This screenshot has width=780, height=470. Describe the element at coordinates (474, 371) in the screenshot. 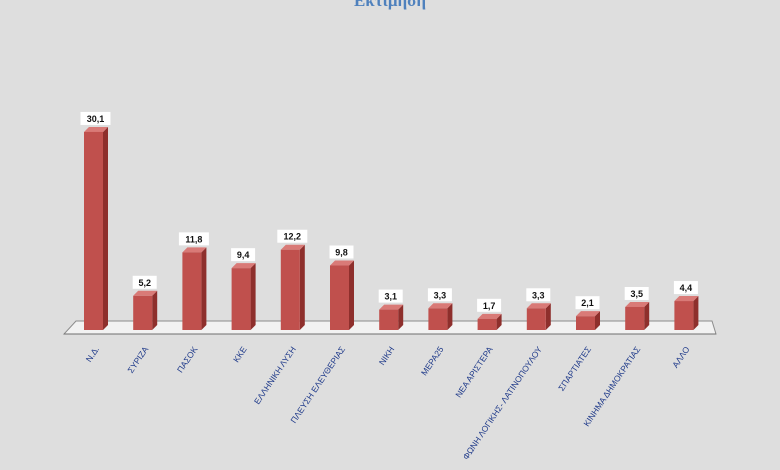

I see `category-label: ΝΕΑ ΑΡΙΣΤΕΡΑ` at that location.